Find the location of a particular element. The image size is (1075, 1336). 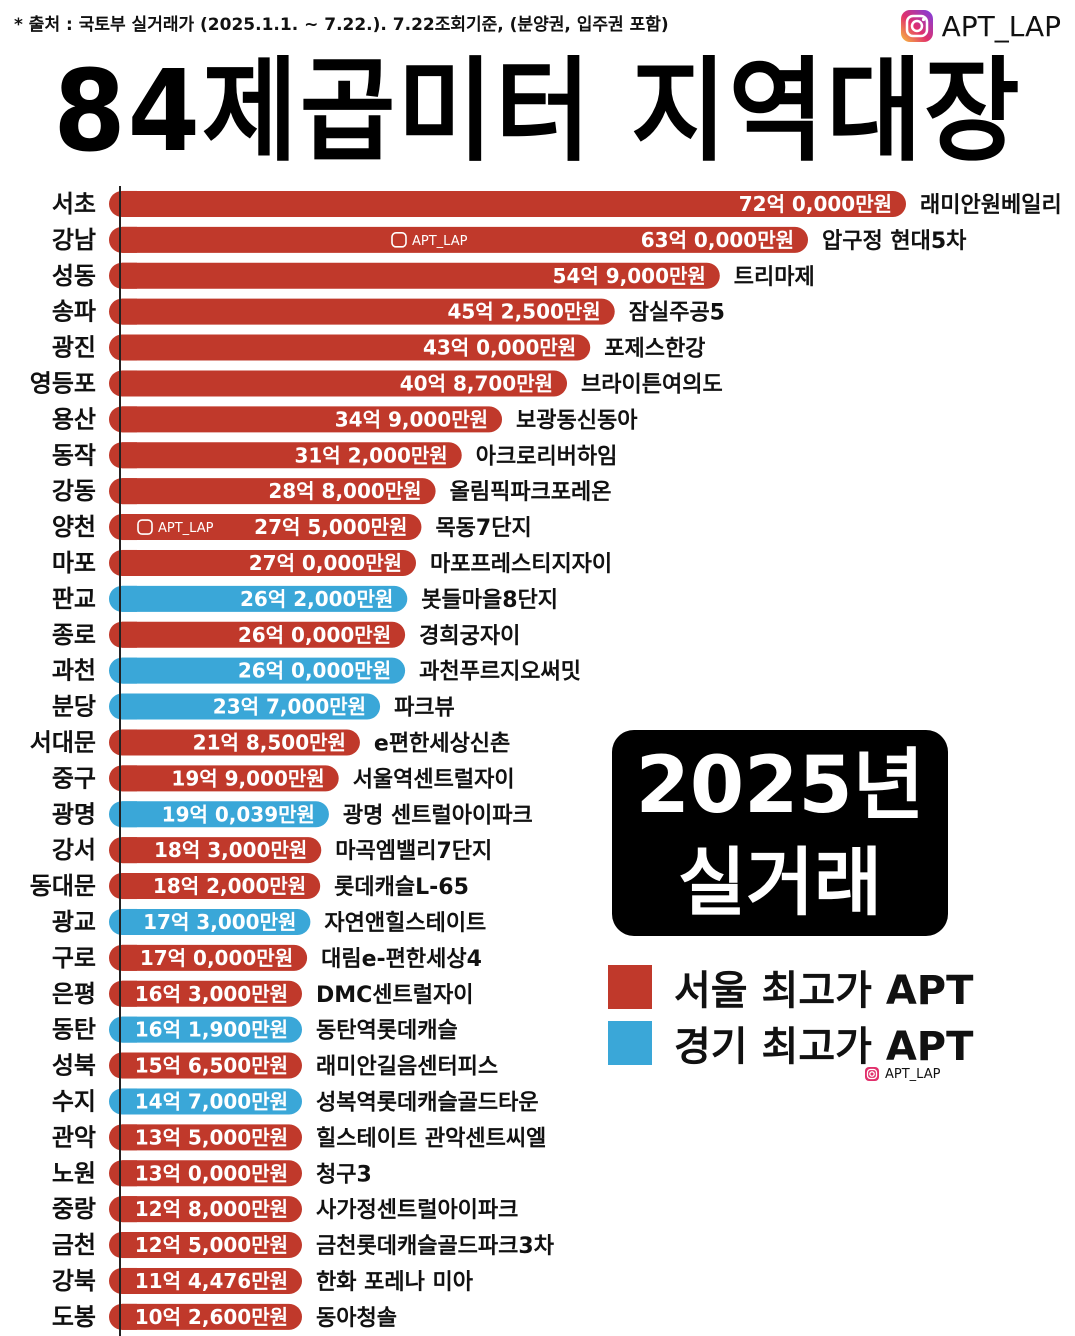

legend-label-gyeonggi: 경기 최고가 APT is located at coordinates (824, 1047).